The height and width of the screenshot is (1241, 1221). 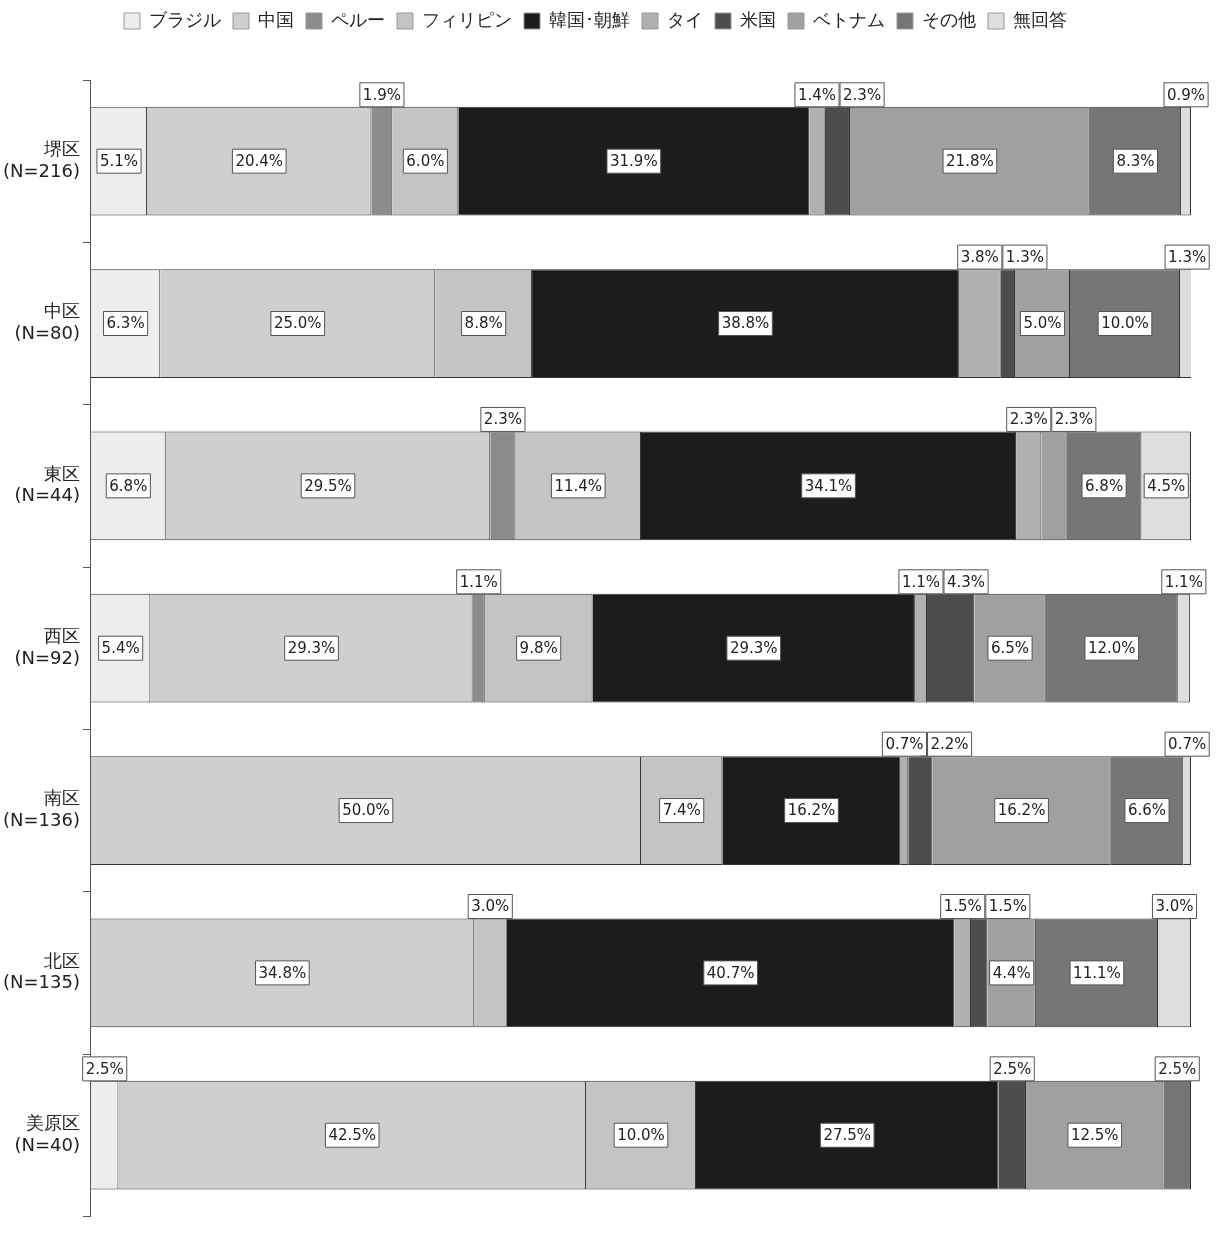 I want to click on data-label: 7.4%, so click(x=681, y=810).